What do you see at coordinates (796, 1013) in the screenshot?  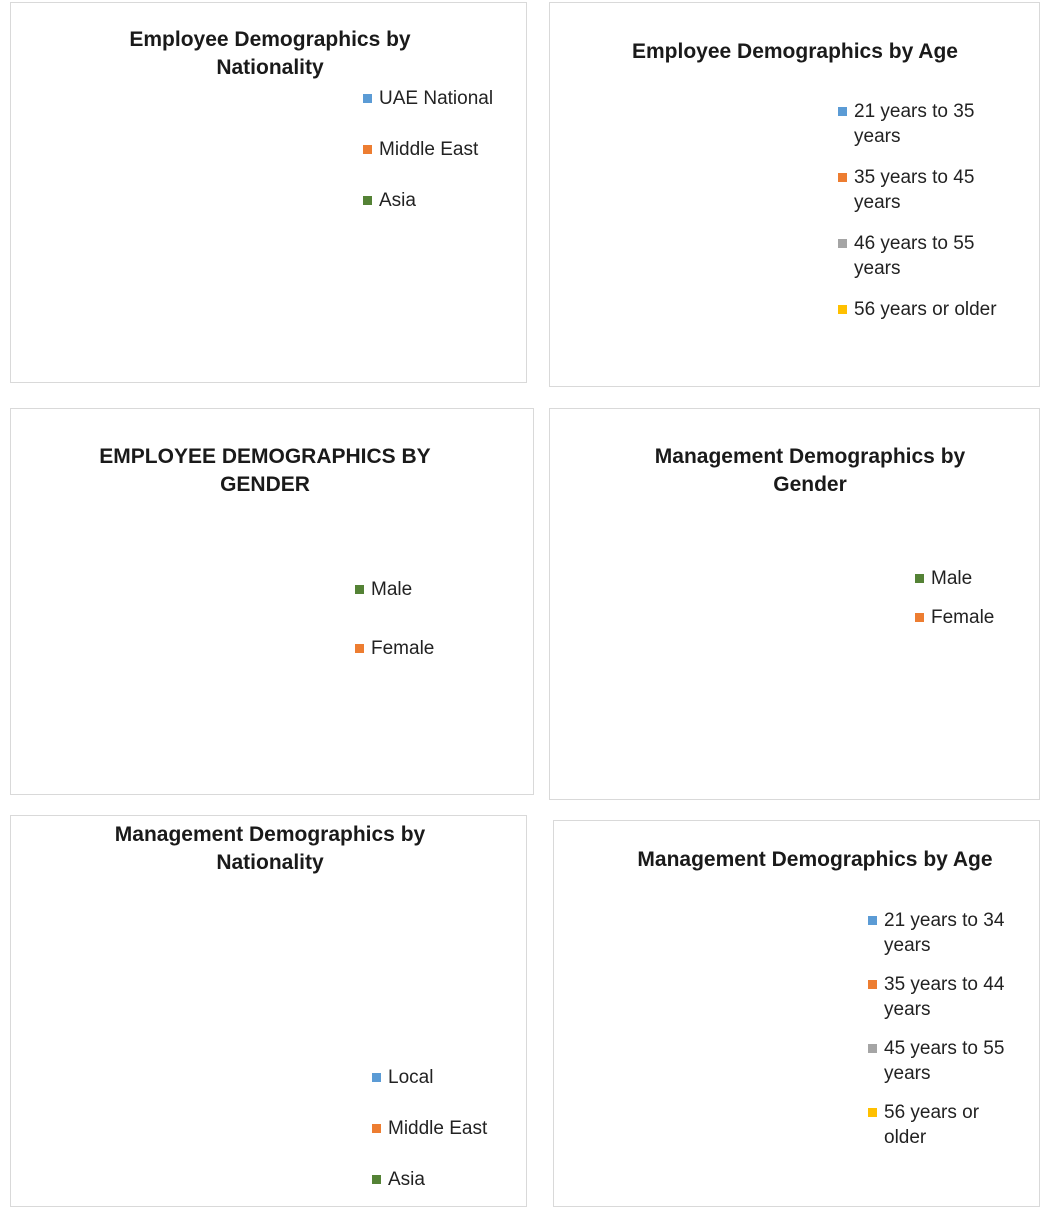 I see `chart-panel` at bounding box center [796, 1013].